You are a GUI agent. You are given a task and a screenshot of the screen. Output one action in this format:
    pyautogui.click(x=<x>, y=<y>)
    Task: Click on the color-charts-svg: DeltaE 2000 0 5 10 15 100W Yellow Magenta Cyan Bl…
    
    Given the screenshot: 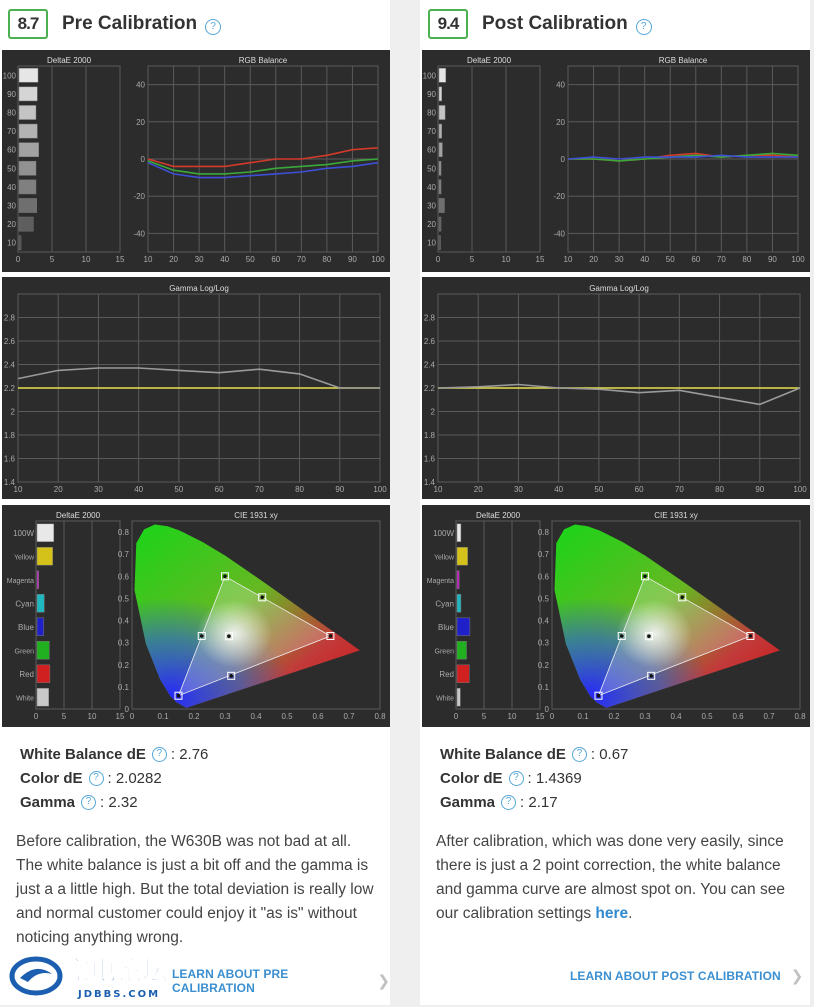 What is the action you would take?
    pyautogui.click(x=616, y=616)
    